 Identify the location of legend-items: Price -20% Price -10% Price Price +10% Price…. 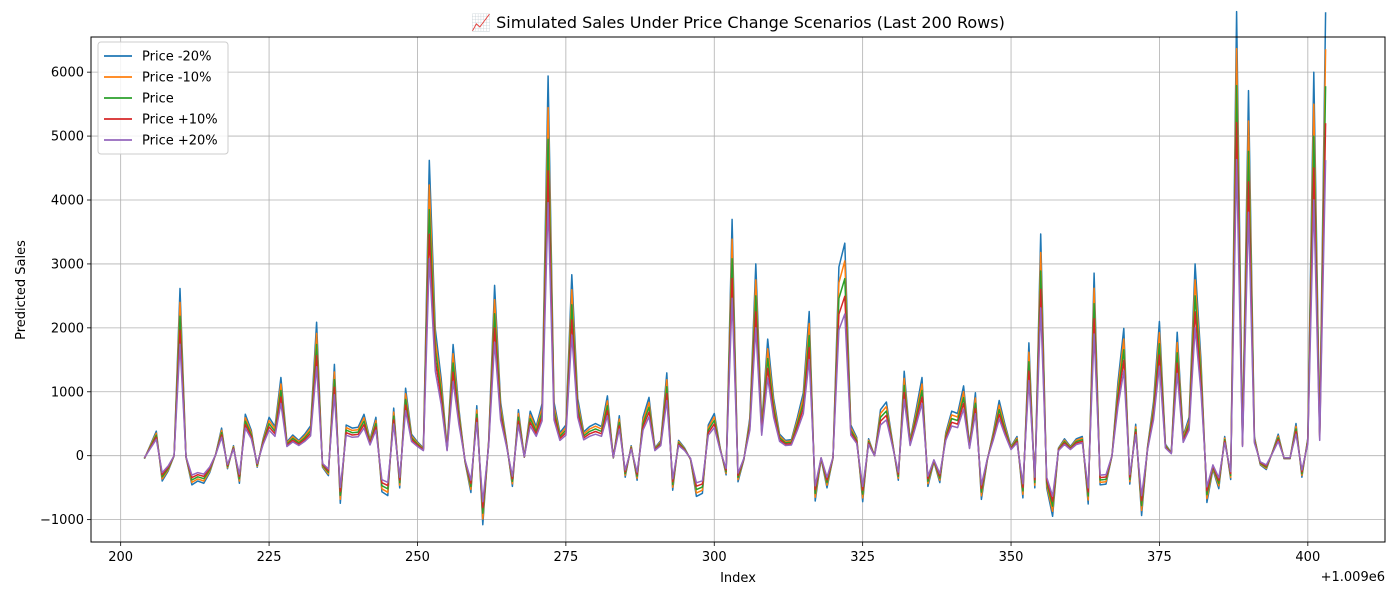
(161, 99).